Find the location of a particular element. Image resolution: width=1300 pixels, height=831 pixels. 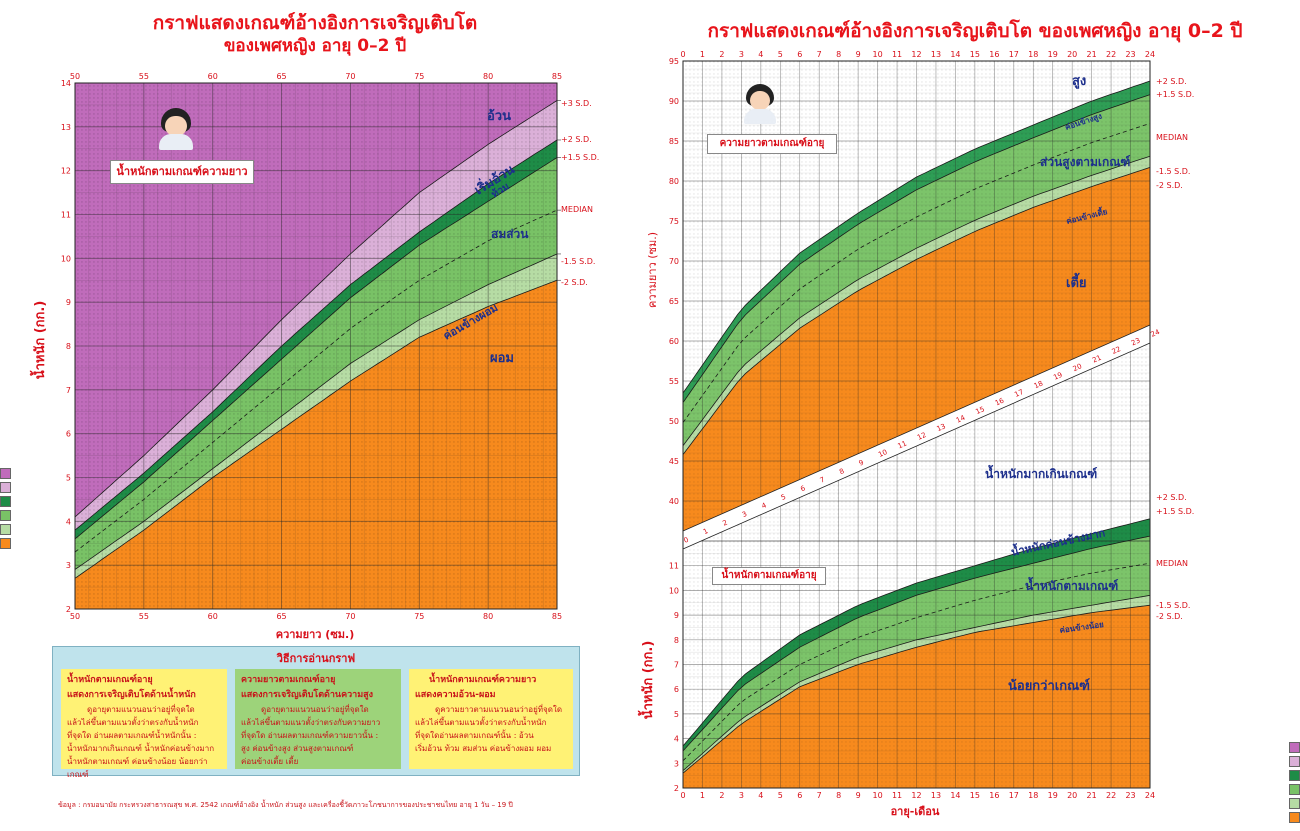

weight-y-tick: 11 is located at coordinates (674, 566).